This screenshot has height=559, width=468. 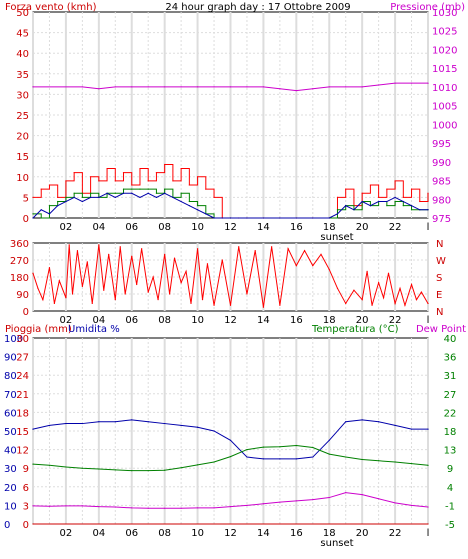 What do you see at coordinates (439, 244) in the screenshot?
I see `compass-tick-label: N` at bounding box center [439, 244].